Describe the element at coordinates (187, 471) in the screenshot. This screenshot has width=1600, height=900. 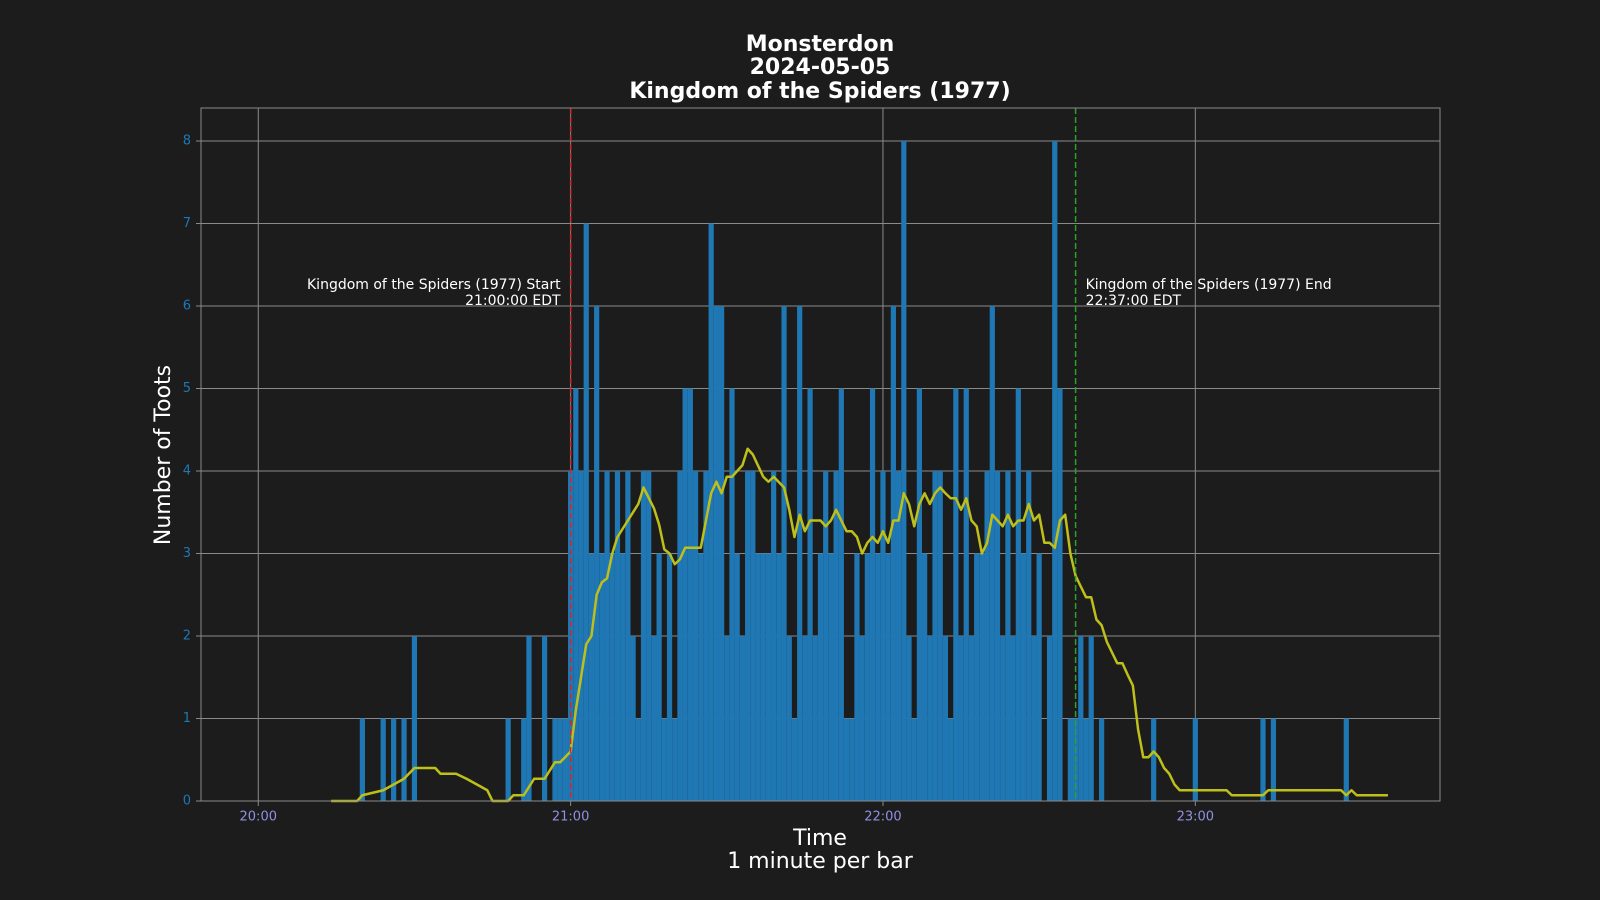
I see `y-tick-label: 4` at that location.